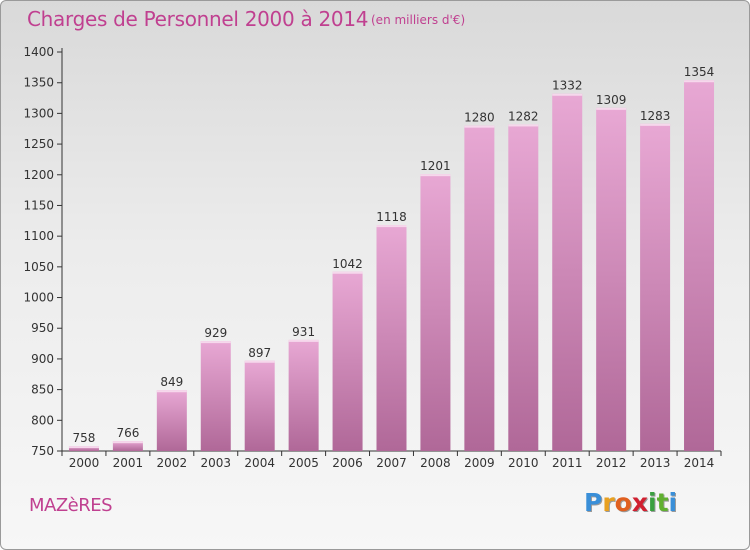 The width and height of the screenshot is (750, 550). I want to click on bar-2008, so click(435, 312).